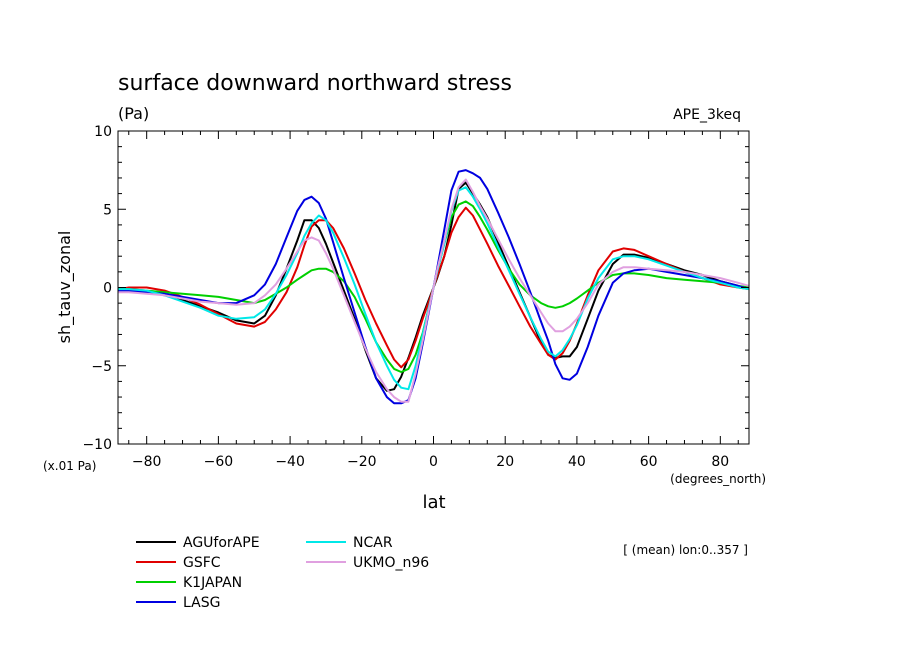  Describe the element at coordinates (362, 462) in the screenshot. I see `x-tick-label: −20` at that location.